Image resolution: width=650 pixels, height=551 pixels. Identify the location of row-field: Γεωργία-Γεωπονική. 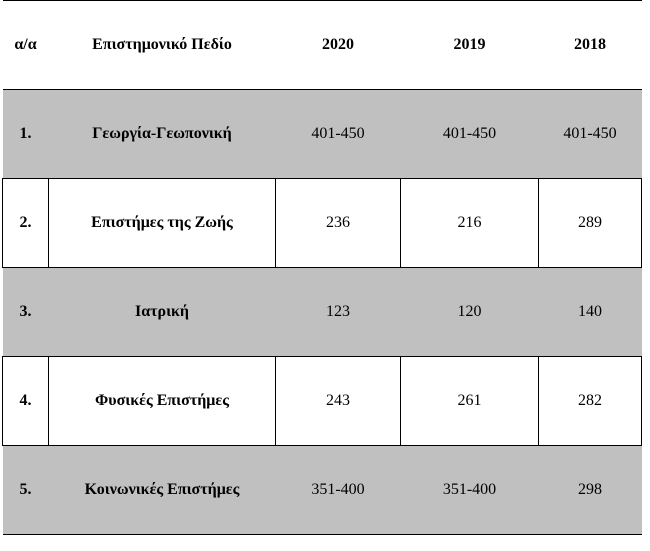
(162, 134).